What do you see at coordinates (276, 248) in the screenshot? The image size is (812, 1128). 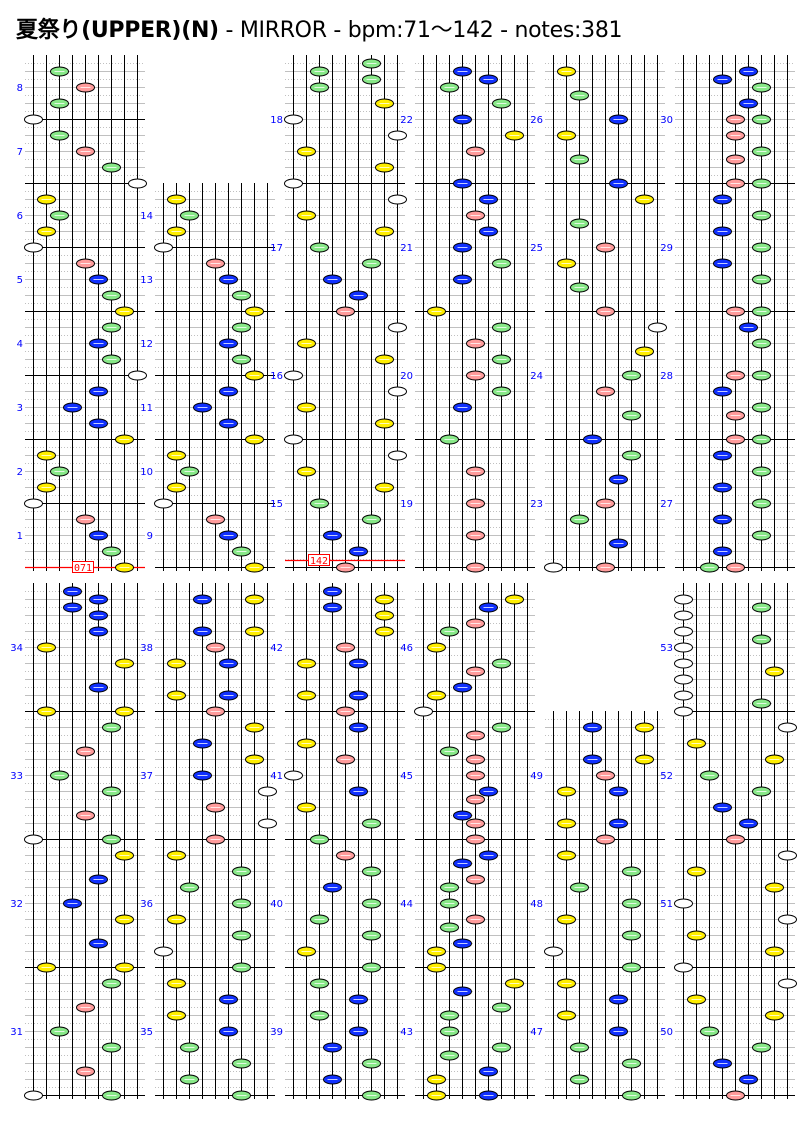 I see `measure-number: 17` at bounding box center [276, 248].